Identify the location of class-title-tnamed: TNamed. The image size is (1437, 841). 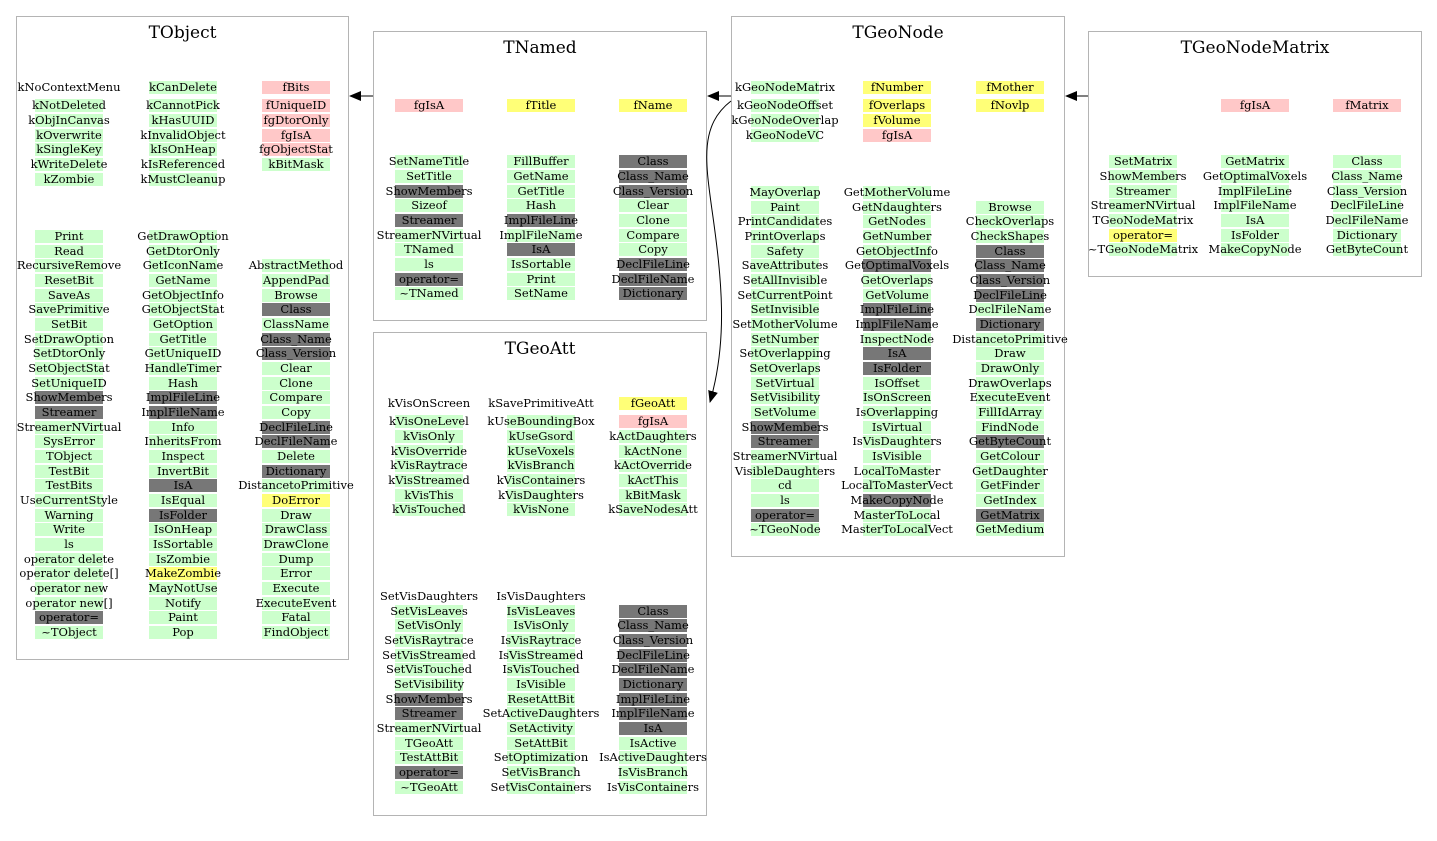
(540, 48).